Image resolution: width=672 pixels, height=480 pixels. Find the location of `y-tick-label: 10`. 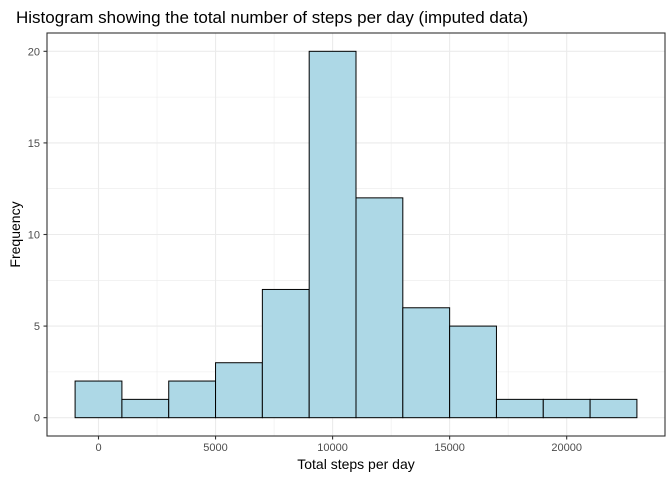

y-tick-label: 10 is located at coordinates (34, 236).